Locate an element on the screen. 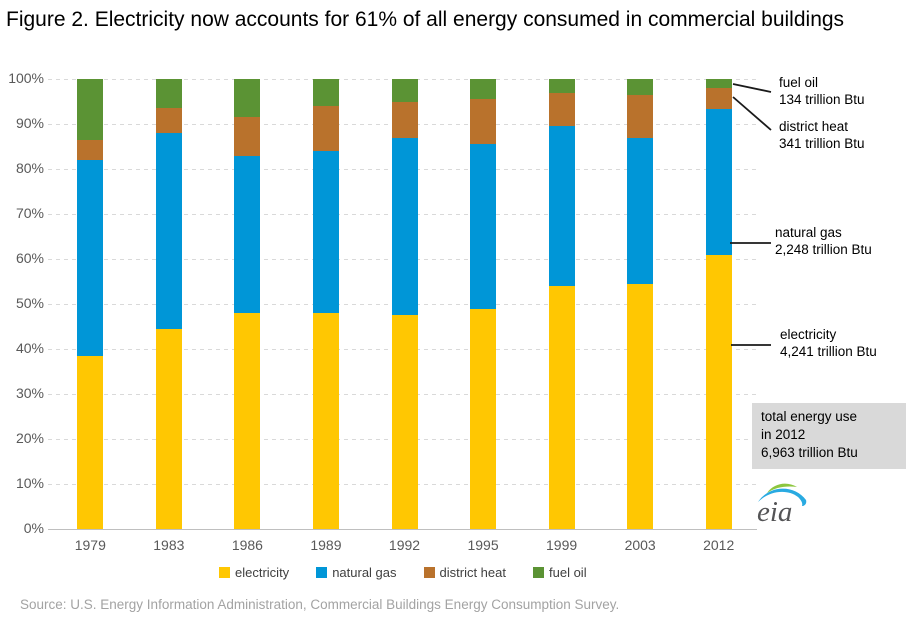 The width and height of the screenshot is (914, 628). legend-item-district-heat: district heat is located at coordinates (464, 572).